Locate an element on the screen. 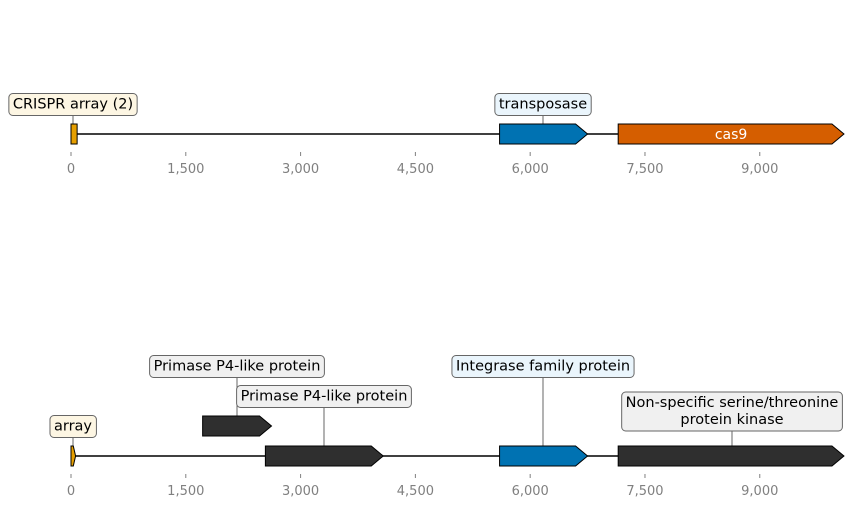  gene-inline-label: cas9 is located at coordinates (731, 135).